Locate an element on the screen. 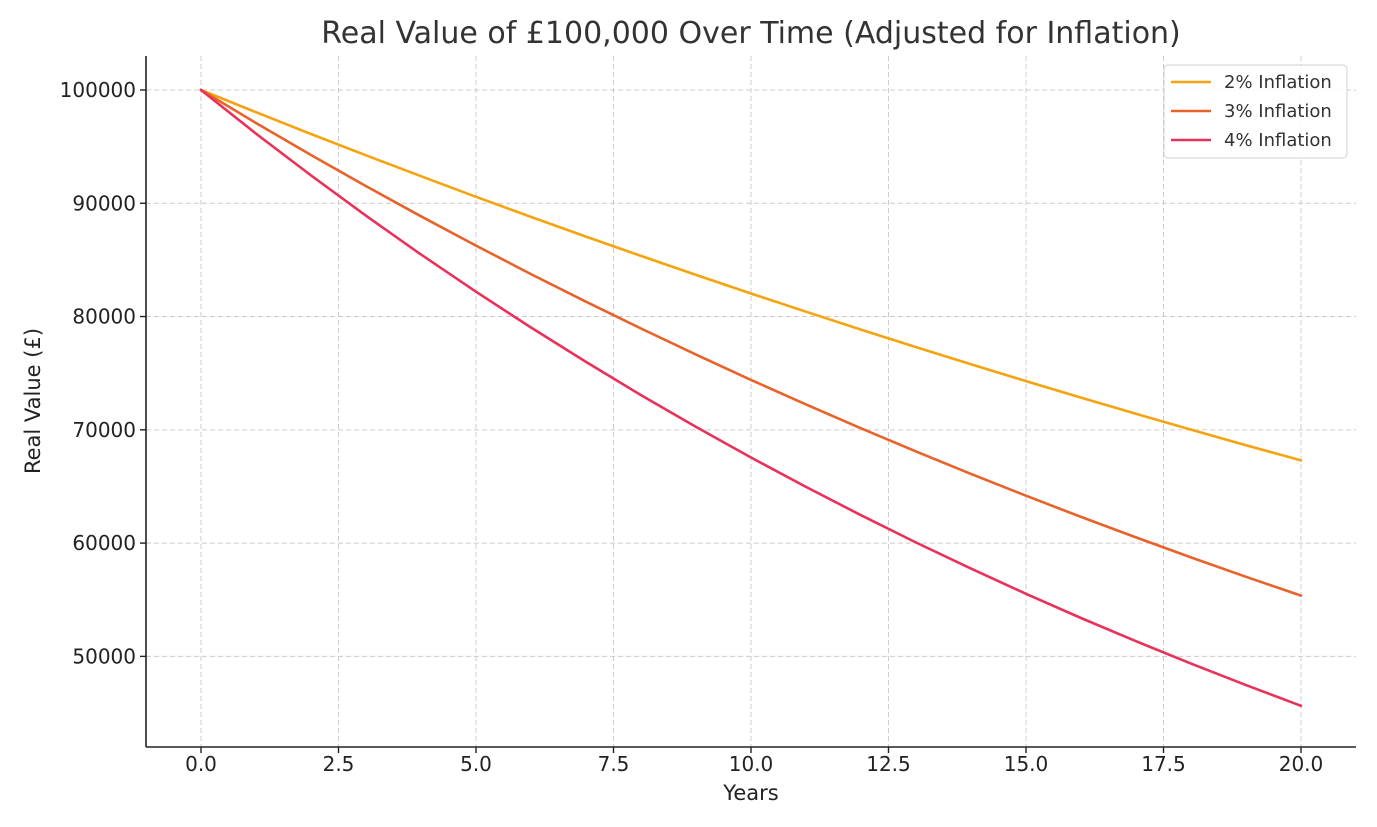 This screenshot has height=827, width=1377. x-tick-label: 5.0 is located at coordinates (476, 764).